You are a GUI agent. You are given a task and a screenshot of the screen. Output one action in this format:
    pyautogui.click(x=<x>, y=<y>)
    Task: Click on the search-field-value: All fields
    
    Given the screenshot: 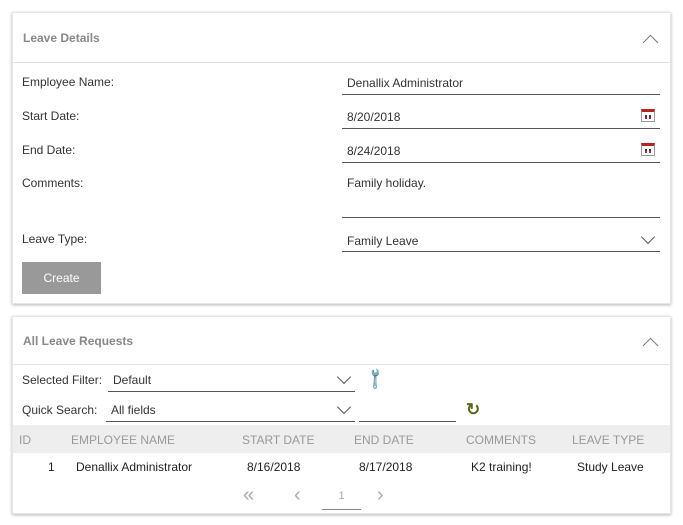 What is the action you would take?
    pyautogui.click(x=133, y=410)
    